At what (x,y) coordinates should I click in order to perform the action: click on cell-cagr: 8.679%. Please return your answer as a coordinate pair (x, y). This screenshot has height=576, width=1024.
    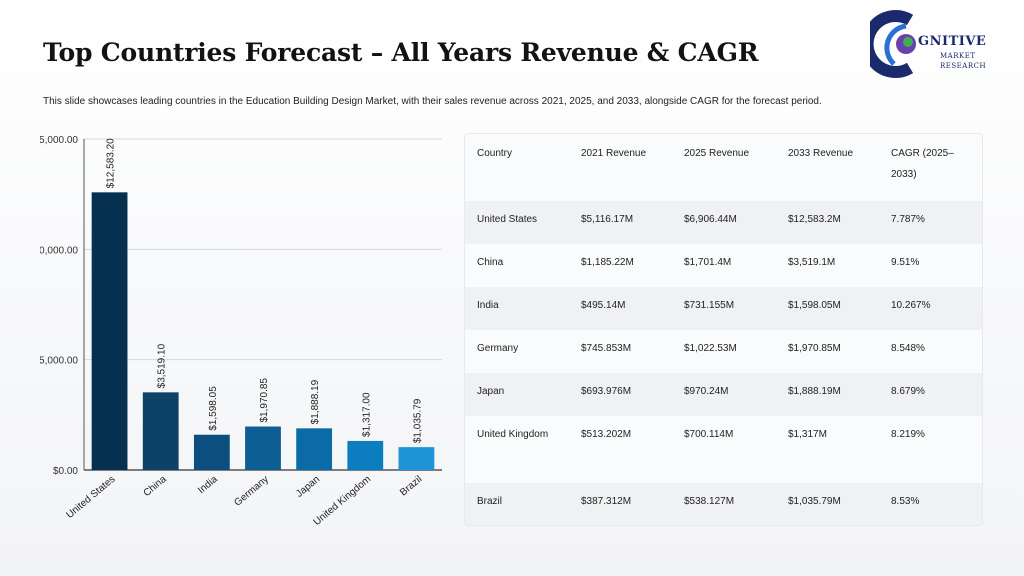
    Looking at the image, I should click on (908, 391).